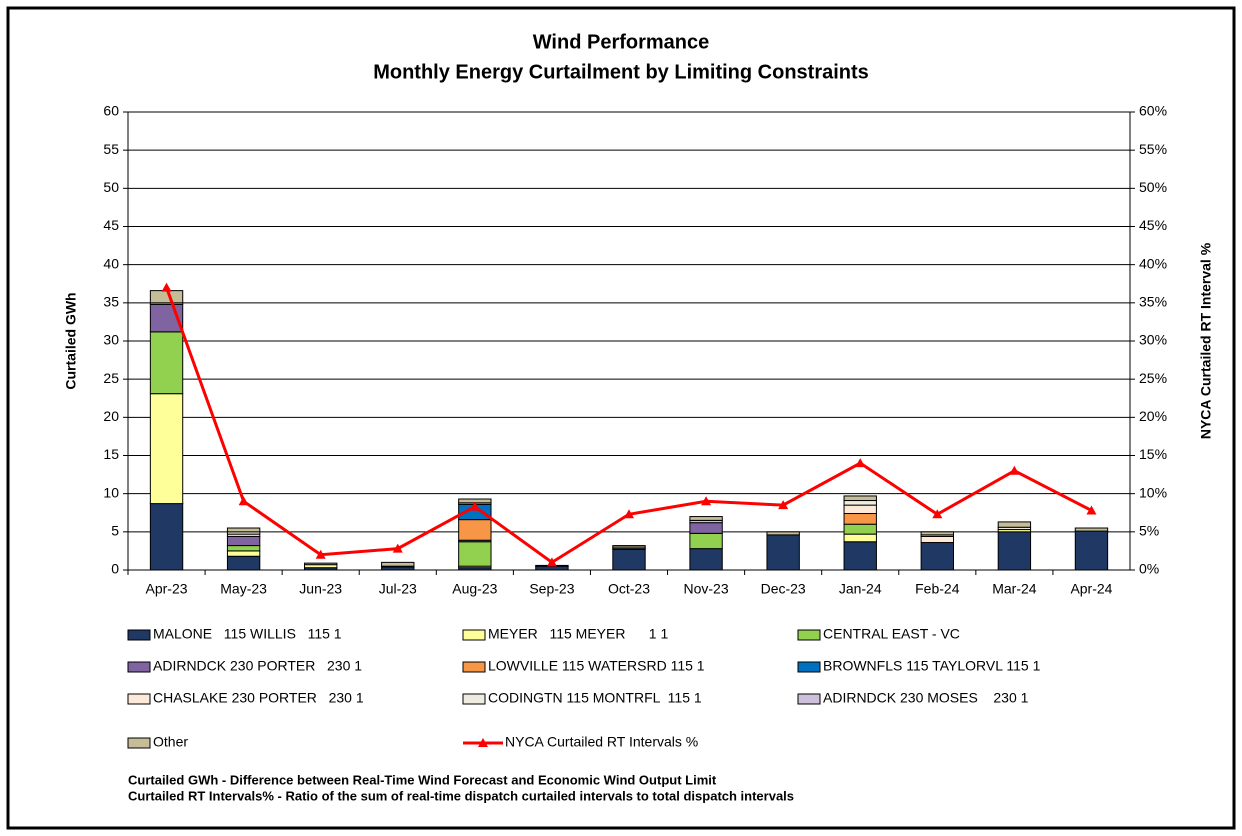  Describe the element at coordinates (111, 111) in the screenshot. I see `y-tick-label: 60` at that location.